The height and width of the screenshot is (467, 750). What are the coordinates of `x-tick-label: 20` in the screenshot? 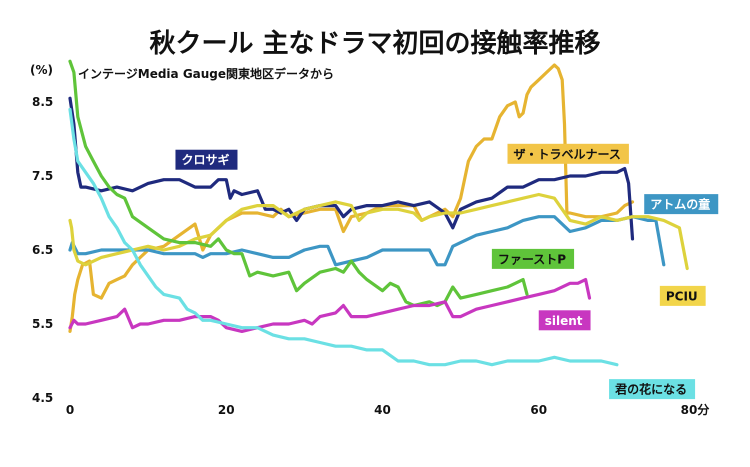 It's located at (226, 410).